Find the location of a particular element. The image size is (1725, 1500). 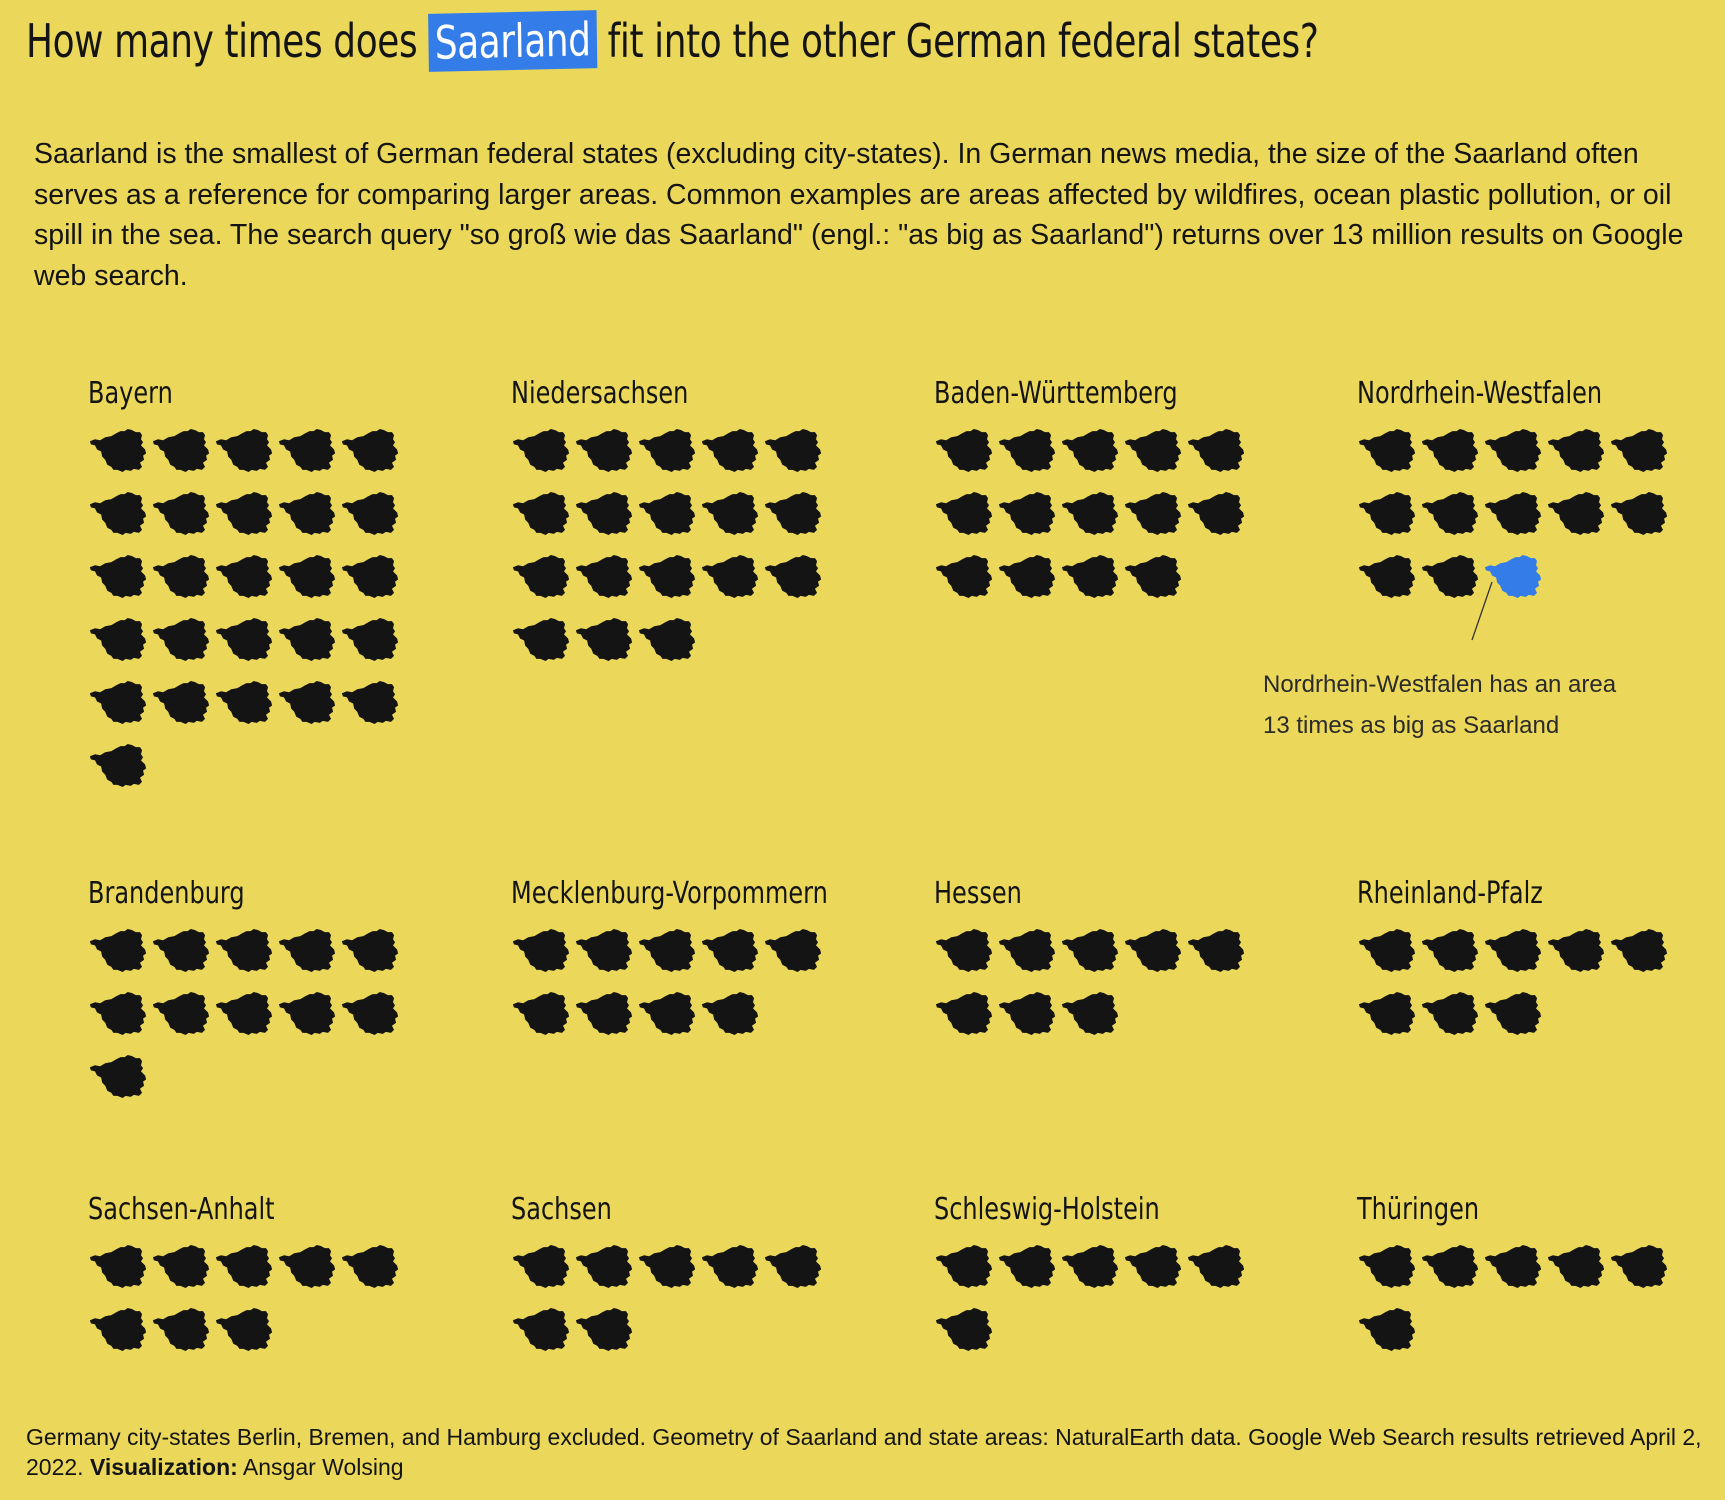

state-label: Sachsen-Anhalt is located at coordinates (181, 1209).